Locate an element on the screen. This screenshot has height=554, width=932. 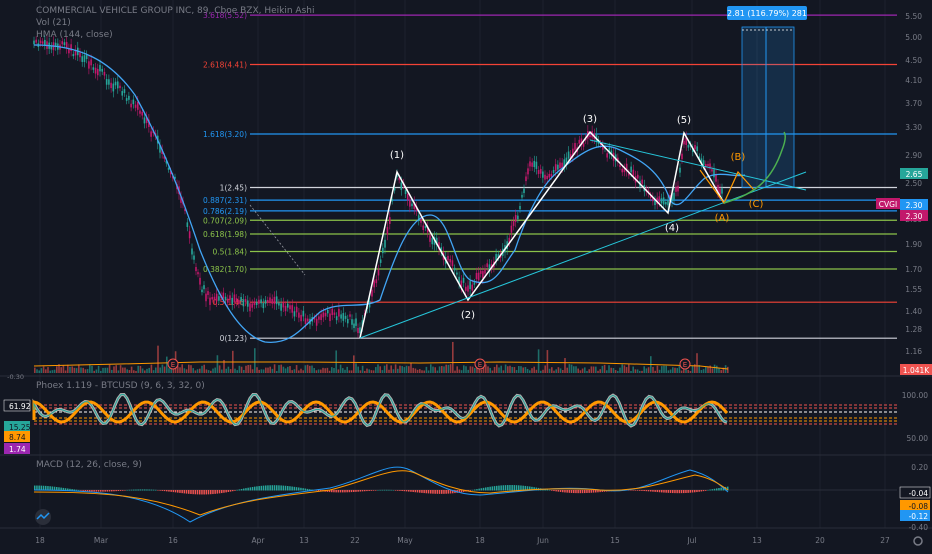
phoenix-tag-bg is located at coordinates (17, 426).